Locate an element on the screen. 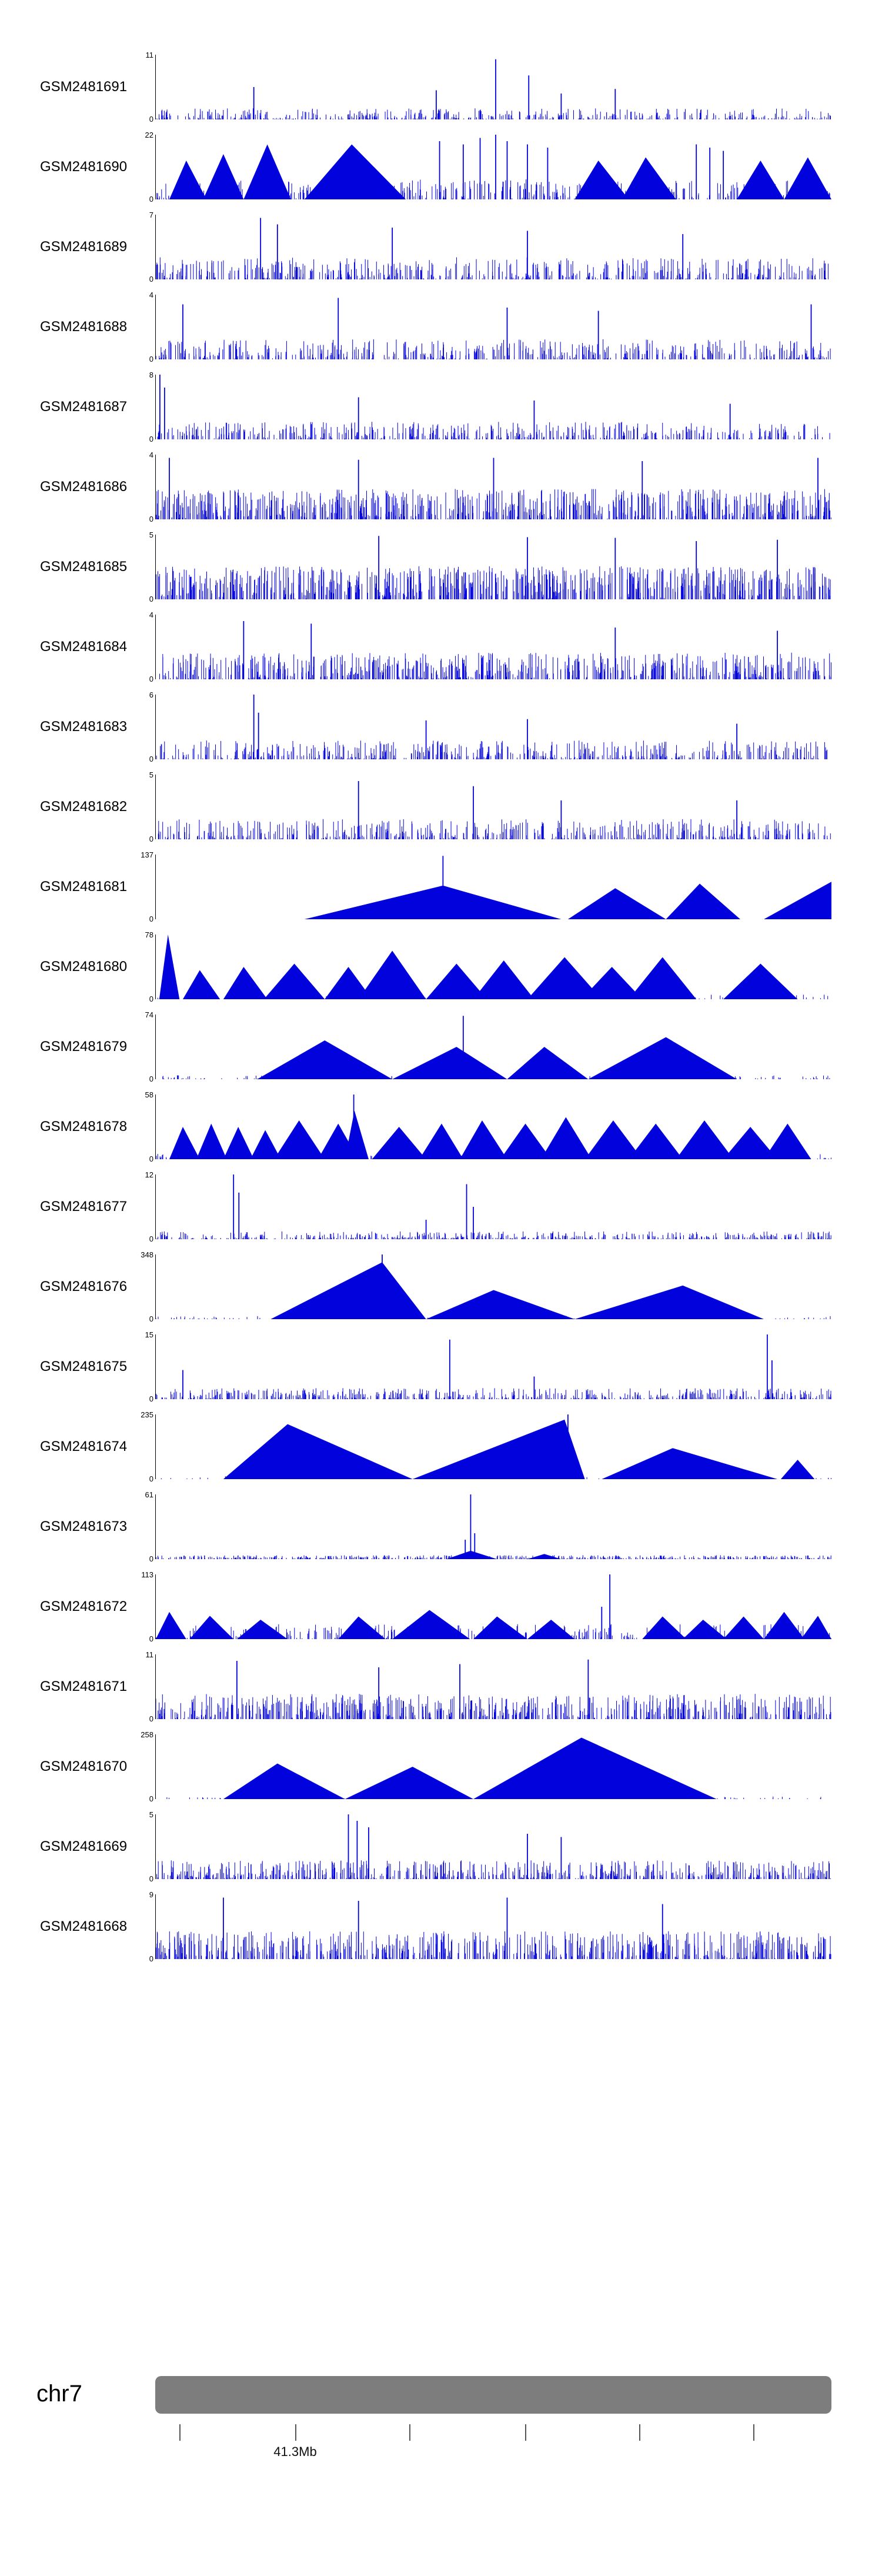 The image size is (882, 2576). track-label: GSM2481679 is located at coordinates (84, 1047).